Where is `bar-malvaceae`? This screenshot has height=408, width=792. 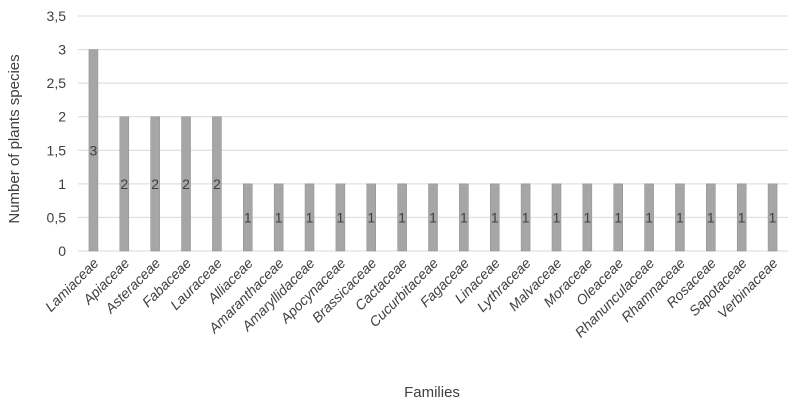
bar-malvaceae is located at coordinates (556, 217).